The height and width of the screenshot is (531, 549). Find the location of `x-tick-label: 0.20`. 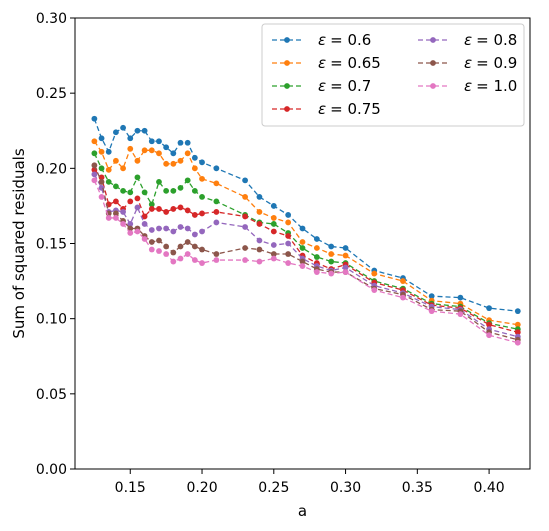

x-tick-label: 0.20 is located at coordinates (201, 488).